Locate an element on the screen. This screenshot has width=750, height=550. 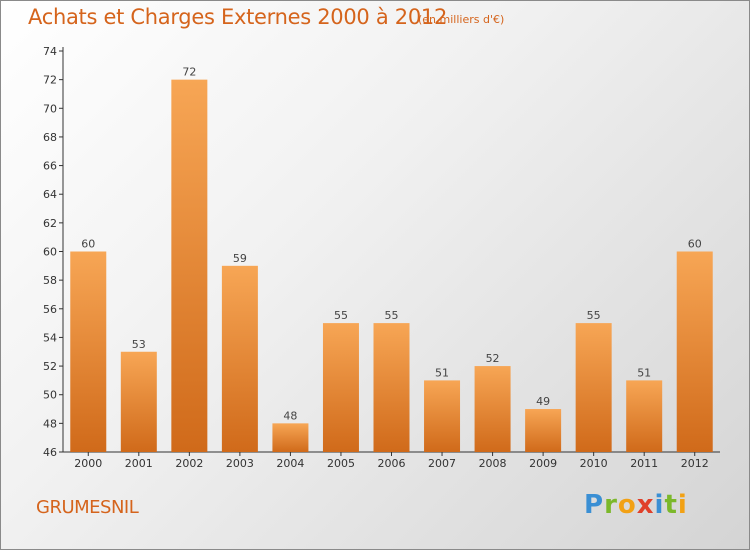
y-tick-label: 58 is located at coordinates (50, 280).